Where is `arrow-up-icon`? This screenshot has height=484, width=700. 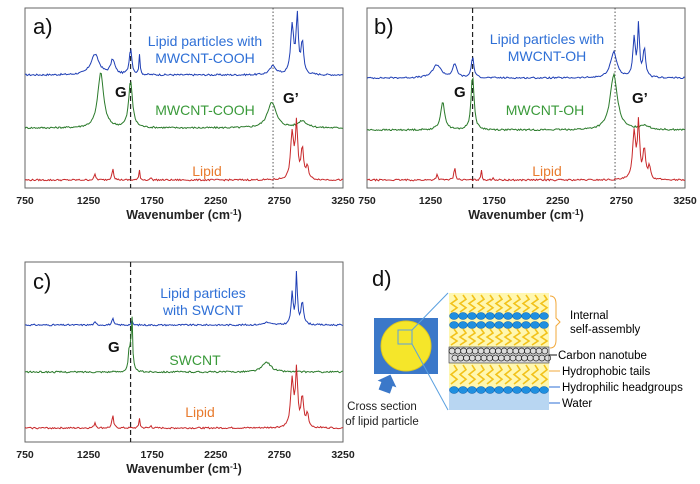 arrow-up-icon is located at coordinates (387, 384).